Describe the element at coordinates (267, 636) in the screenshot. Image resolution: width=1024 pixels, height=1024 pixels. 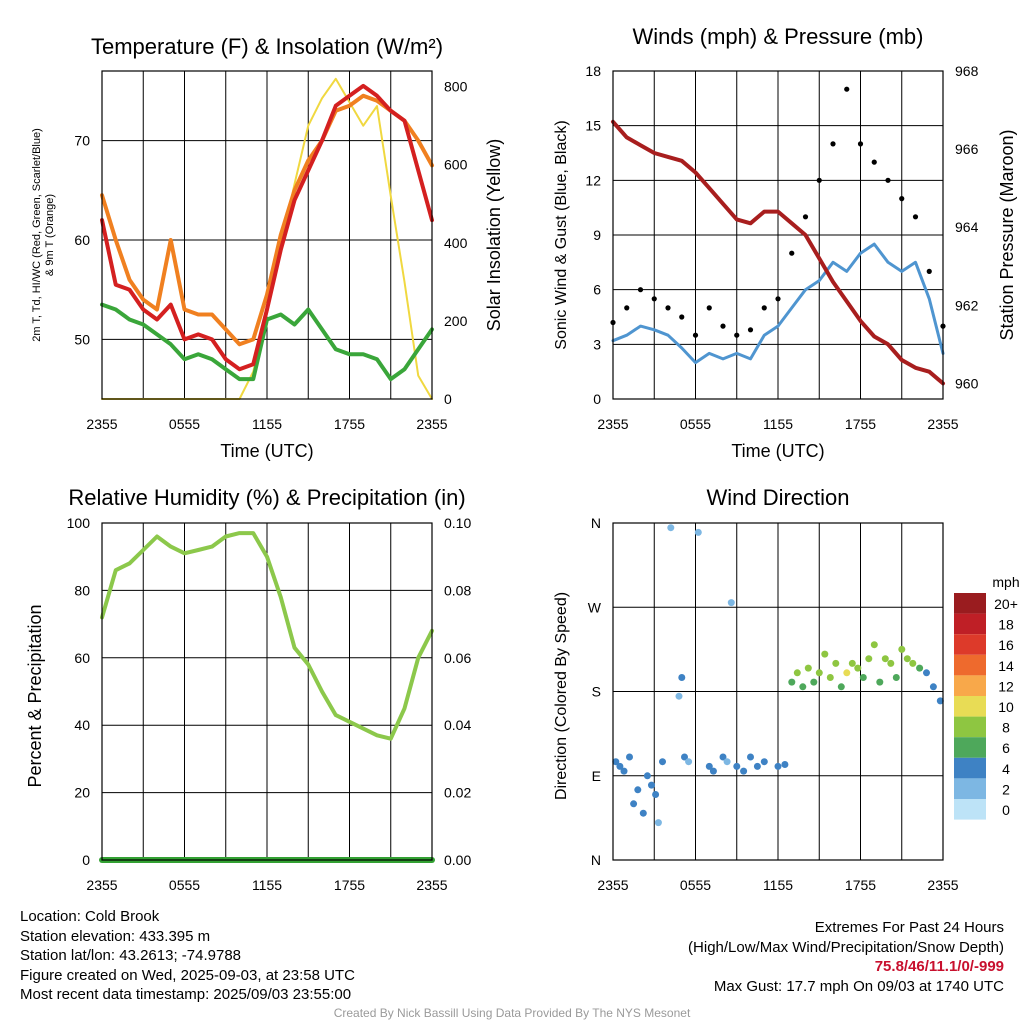
I see `series-line-relative-humidity` at that location.